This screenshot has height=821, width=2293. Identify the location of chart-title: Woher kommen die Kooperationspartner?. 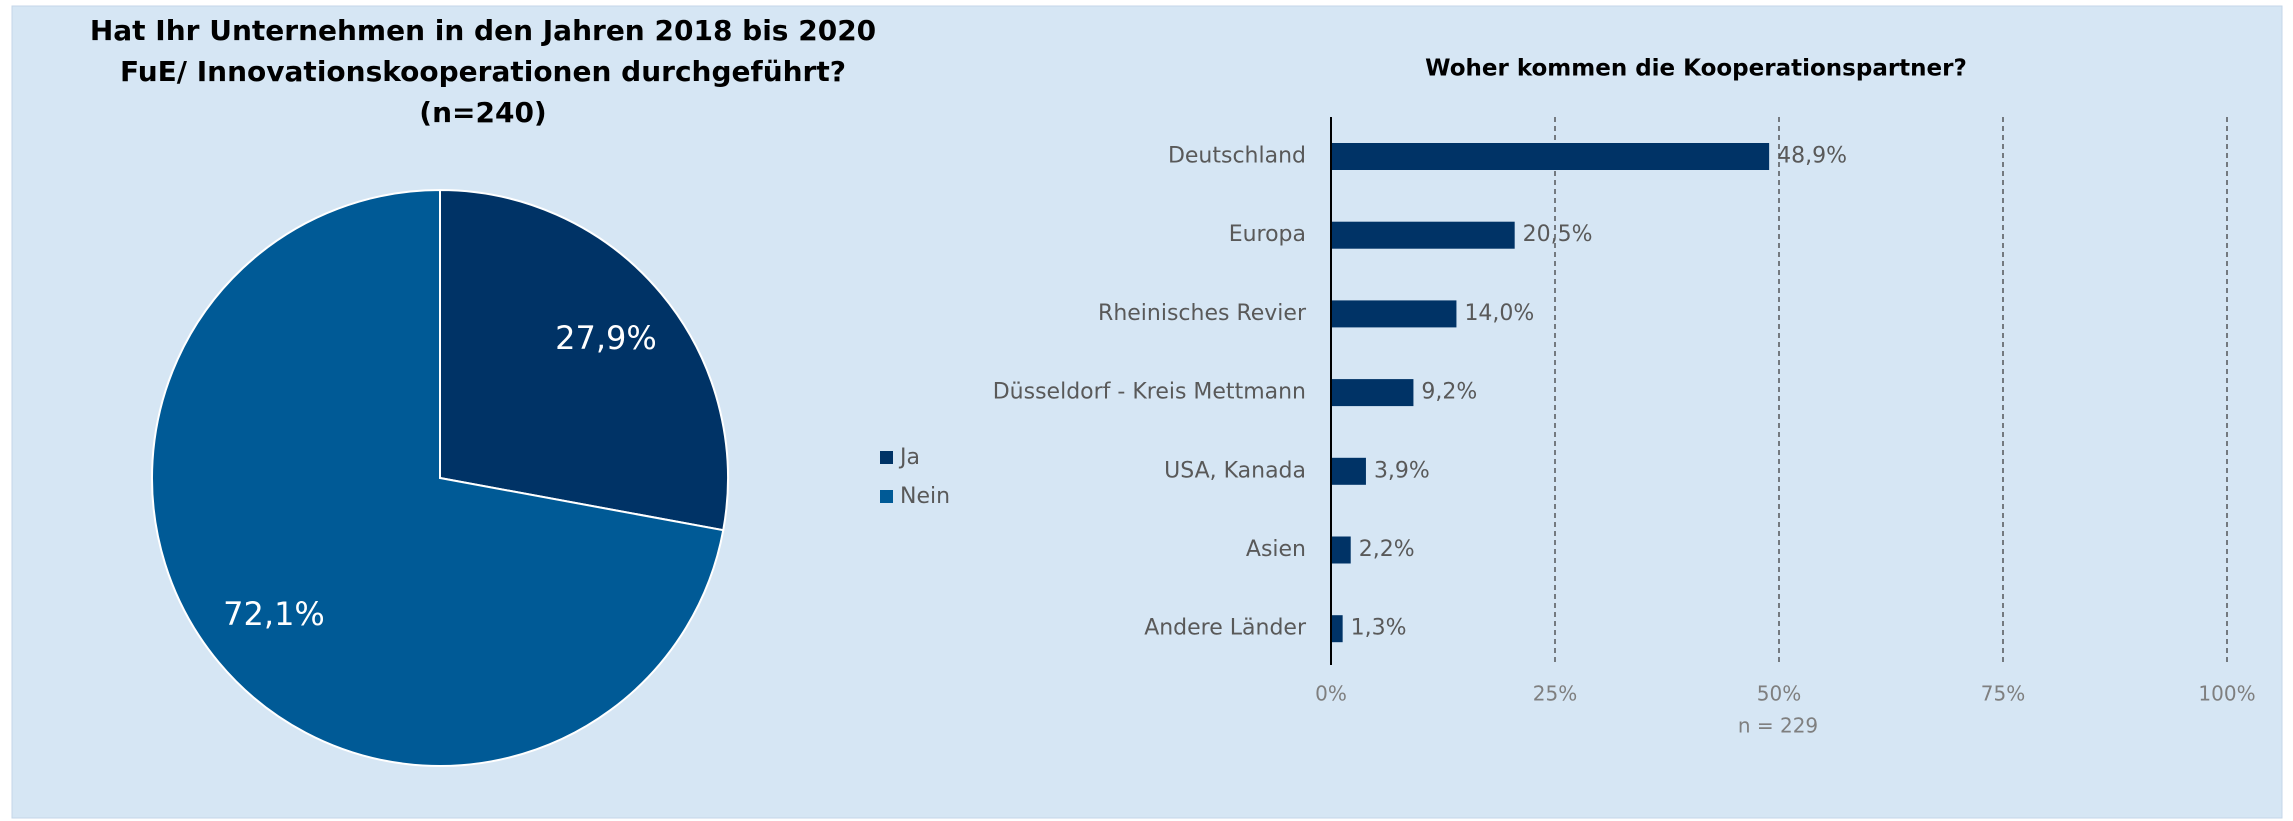
(1696, 69).